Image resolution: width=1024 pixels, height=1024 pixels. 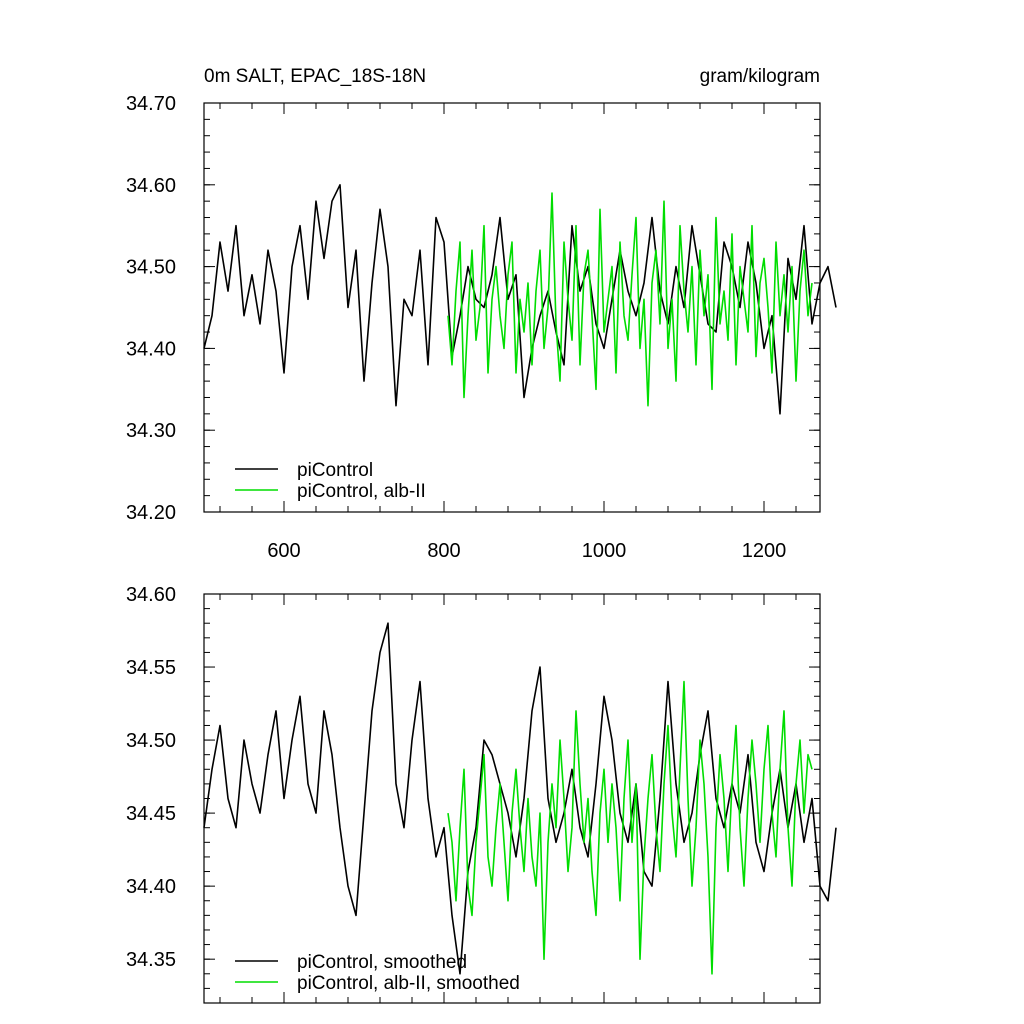 What do you see at coordinates (604, 551) in the screenshot?
I see `x-tick-label: 1000` at bounding box center [604, 551].